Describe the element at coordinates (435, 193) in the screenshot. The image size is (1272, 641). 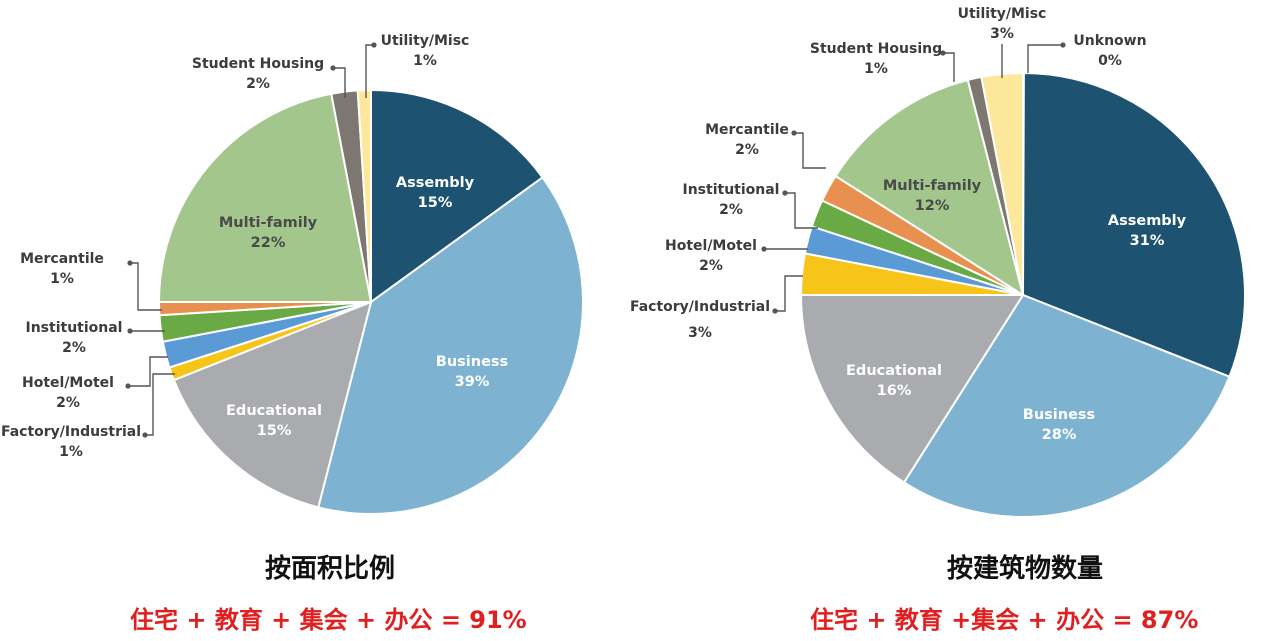
I see `slice-label-assembly: Assembly 15%` at that location.